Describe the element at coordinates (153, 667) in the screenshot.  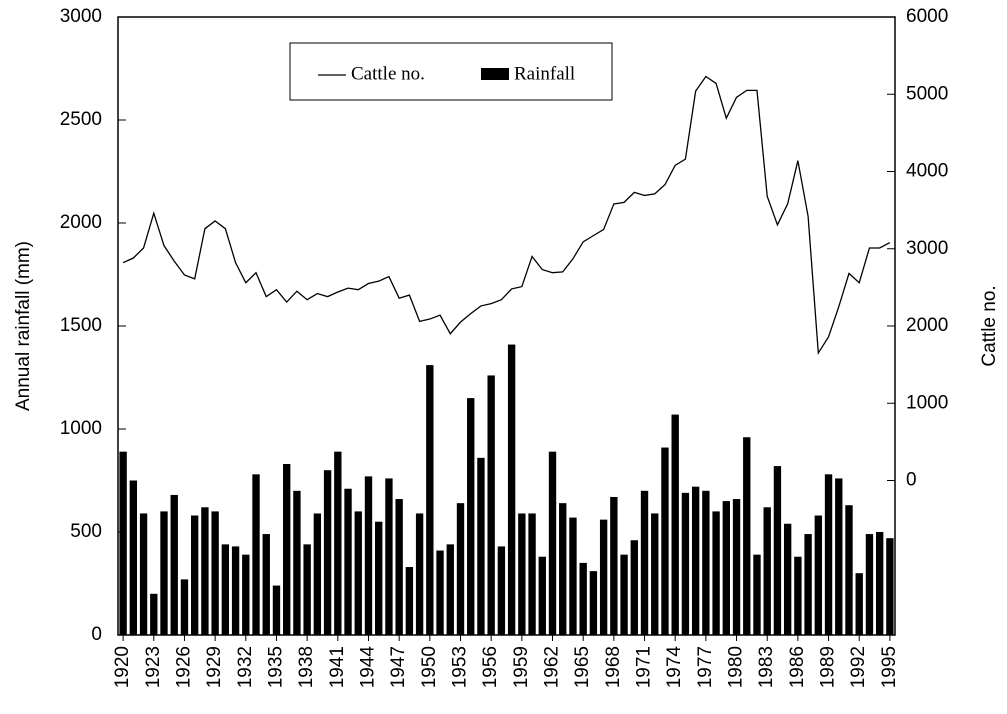
I see `x-tick-label: 1923` at that location.